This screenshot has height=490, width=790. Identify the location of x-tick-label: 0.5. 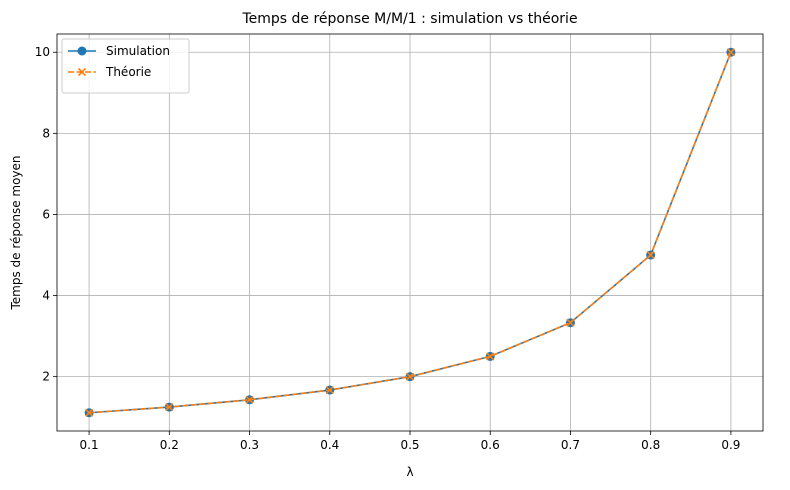
(409, 445).